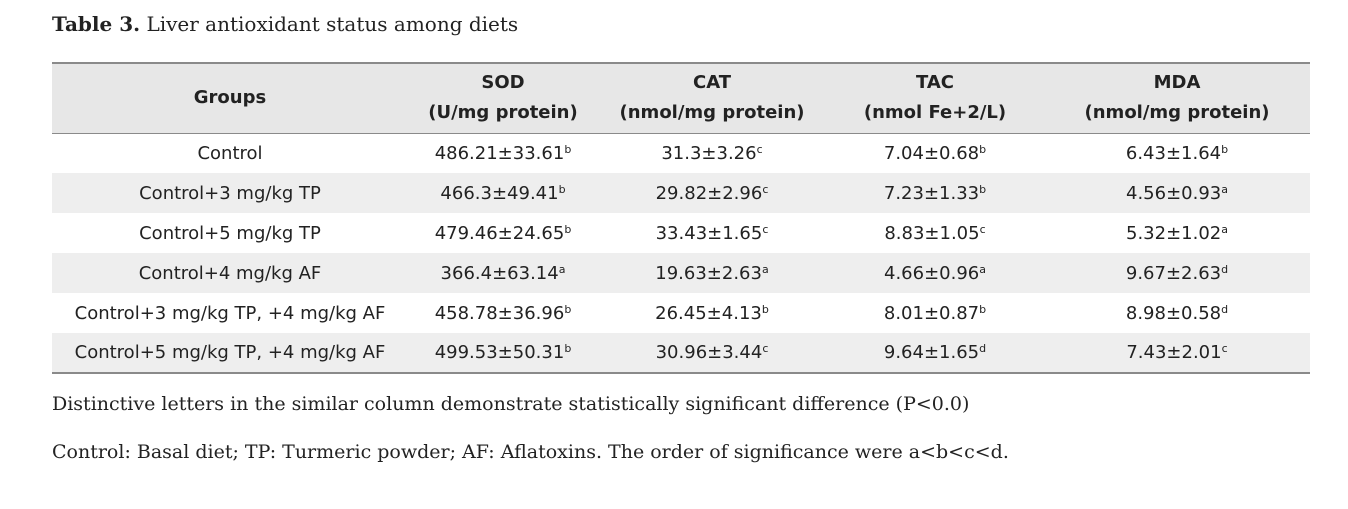 This screenshot has height=509, width=1348. I want to click on header-cat-unit: (nmol/mg protein), so click(712, 113).